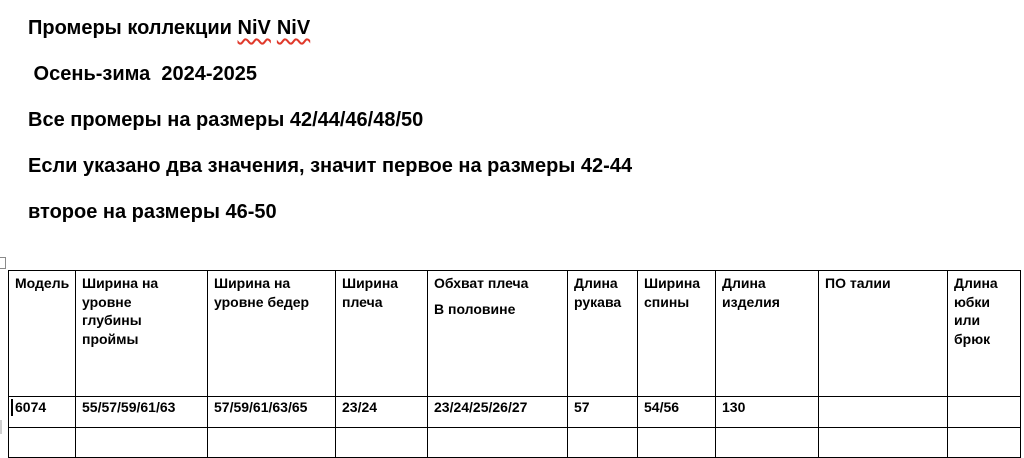 The height and width of the screenshot is (458, 1024). What do you see at coordinates (271, 333) in the screenshot?
I see `col-header-hip-width: Ширина на уровне бедер` at bounding box center [271, 333].